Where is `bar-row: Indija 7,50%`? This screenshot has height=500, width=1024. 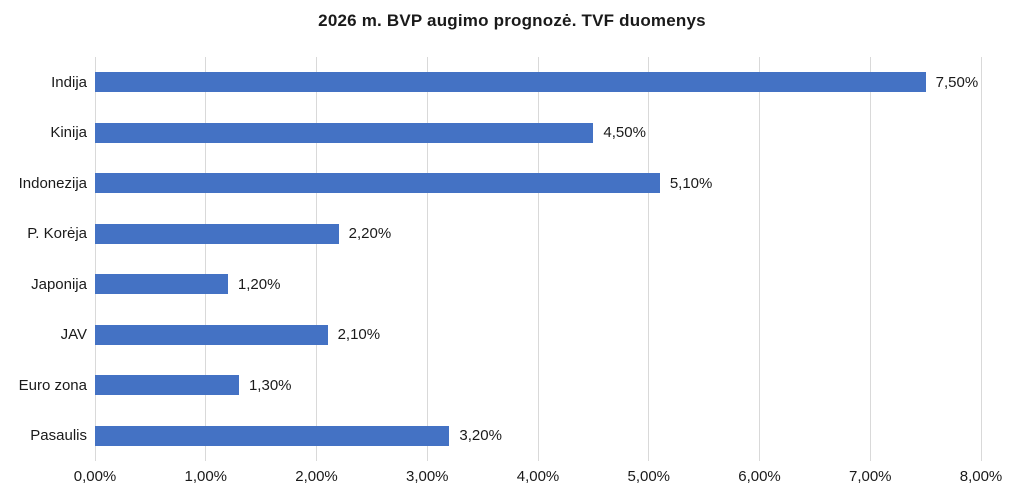 bar-row: Indija 7,50% is located at coordinates (516, 82).